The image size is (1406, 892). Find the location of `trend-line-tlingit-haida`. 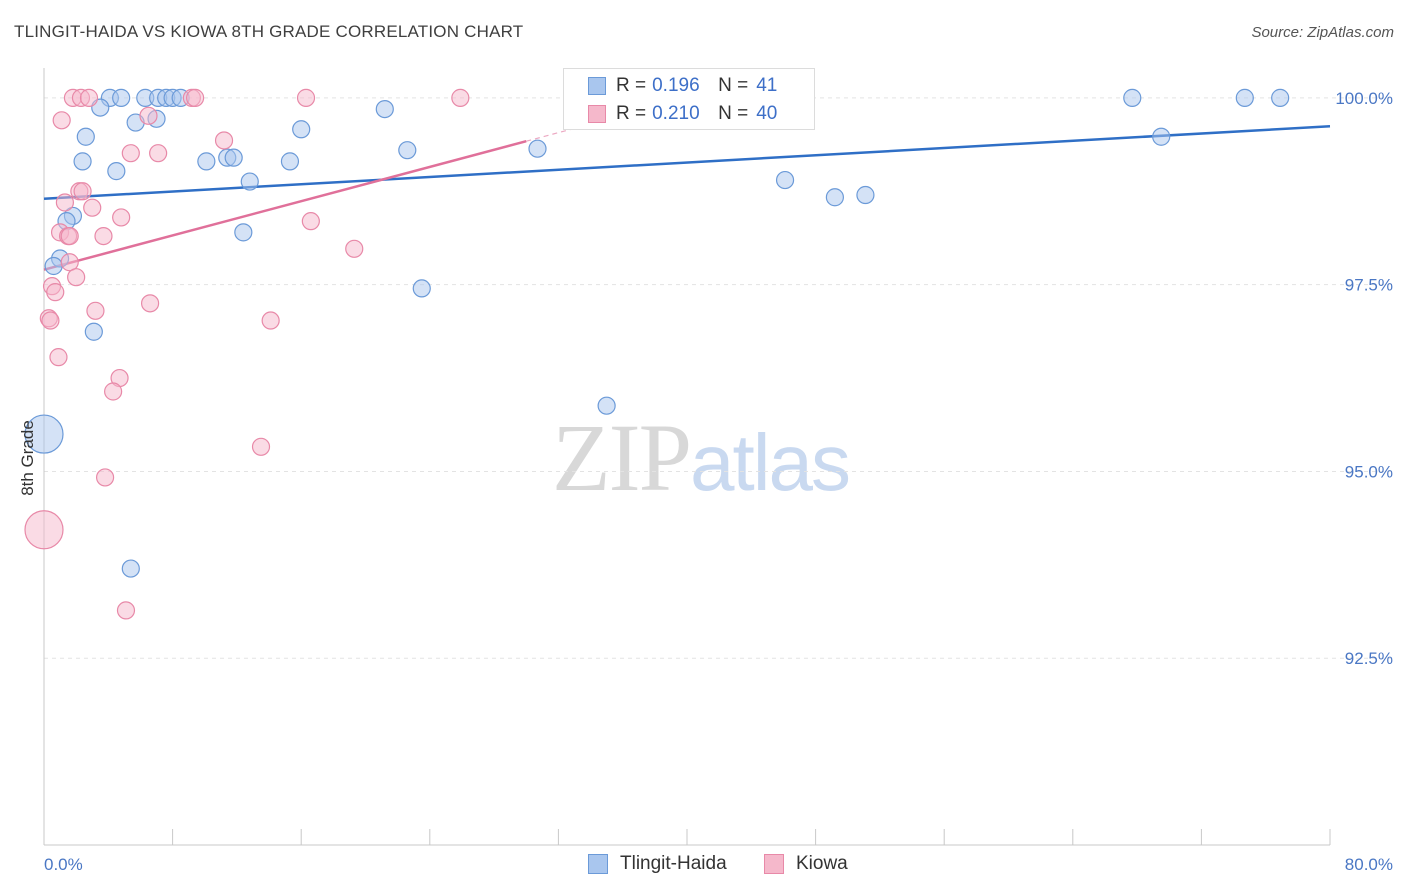

trend-line-tlingit-haida is located at coordinates (687, 162).